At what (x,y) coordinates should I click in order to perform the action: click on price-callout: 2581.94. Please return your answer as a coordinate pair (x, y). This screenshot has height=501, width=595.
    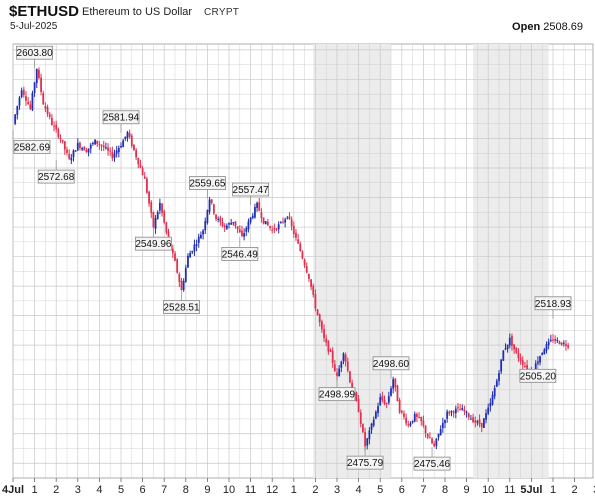
    Looking at the image, I should click on (121, 121).